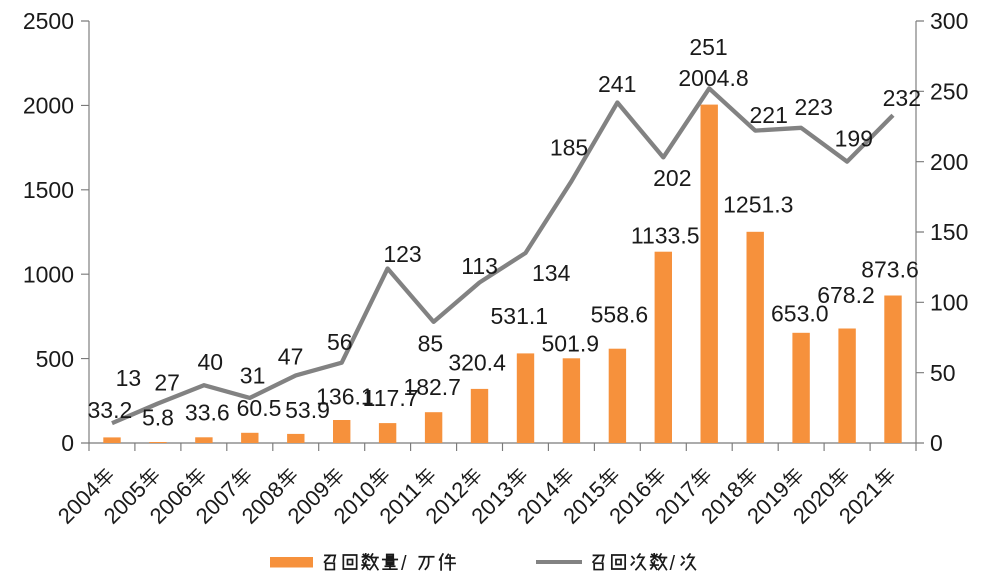  What do you see at coordinates (571, 344) in the screenshot?
I see `svg-text: 501.9` at bounding box center [571, 344].